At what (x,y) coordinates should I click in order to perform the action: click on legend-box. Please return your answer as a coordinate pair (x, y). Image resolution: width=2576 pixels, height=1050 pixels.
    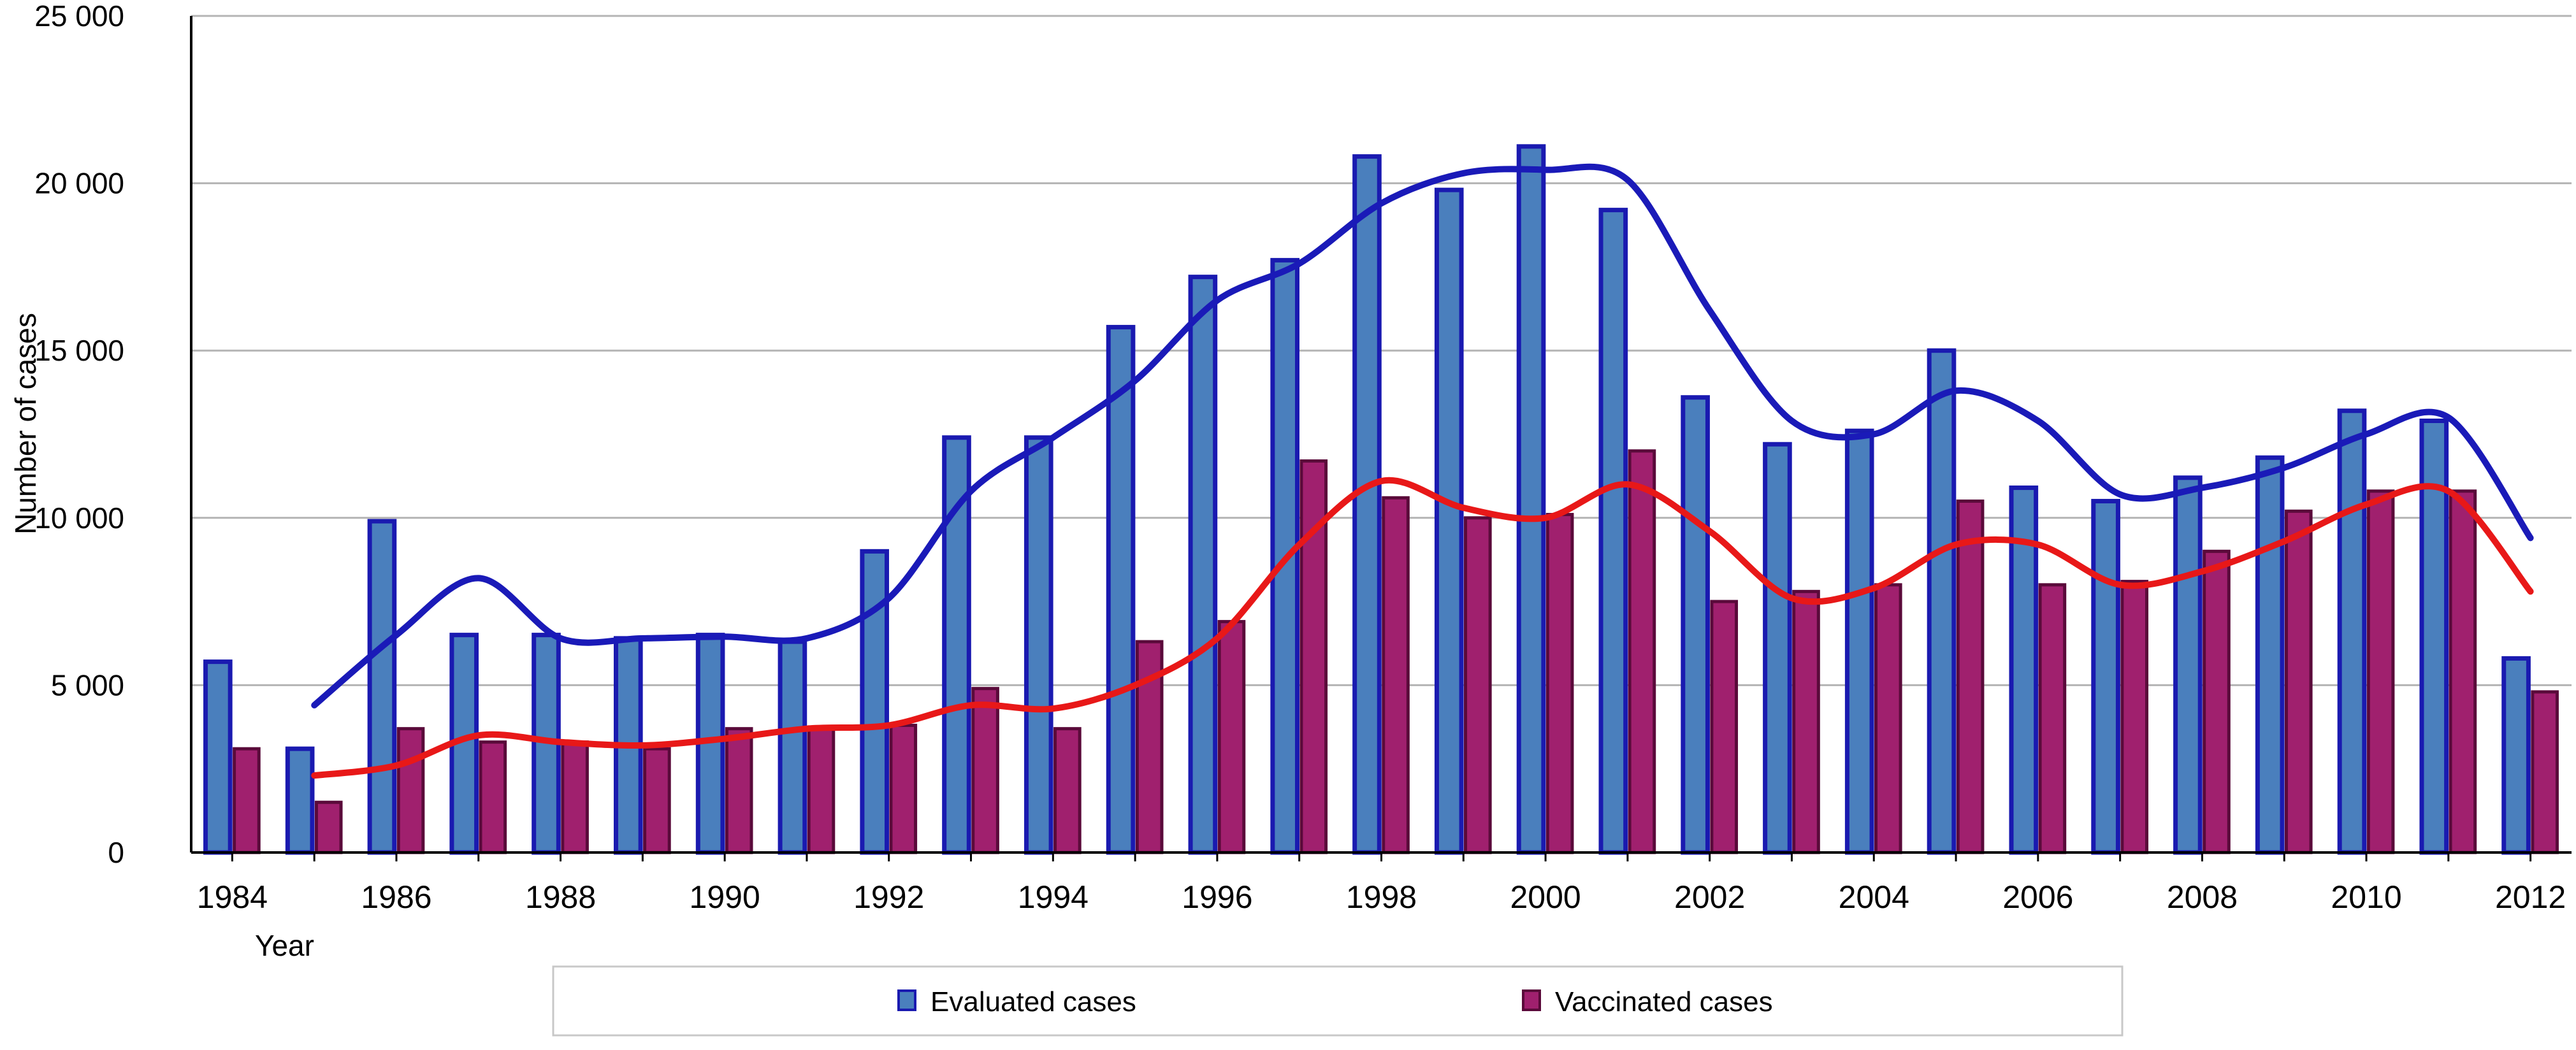
    Looking at the image, I should click on (1338, 1001).